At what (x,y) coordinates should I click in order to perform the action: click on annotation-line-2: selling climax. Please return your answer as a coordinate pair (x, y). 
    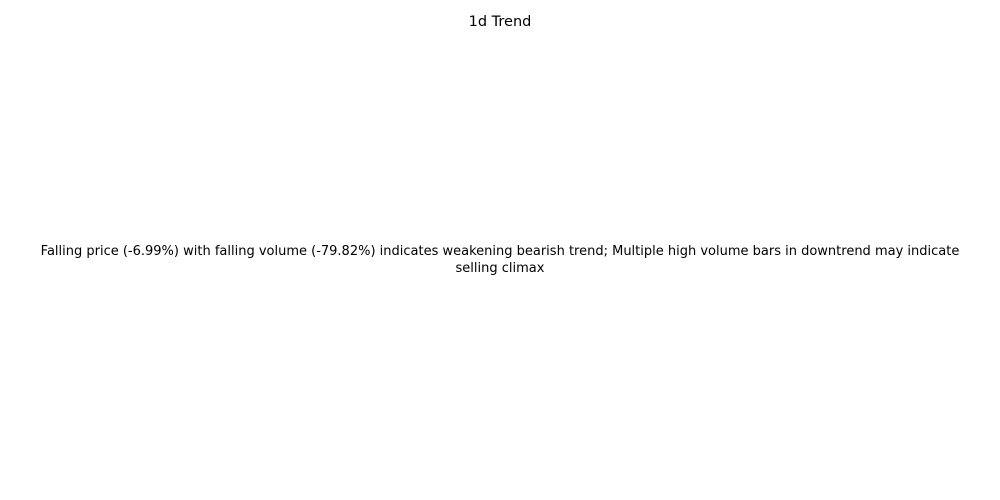
    Looking at the image, I should click on (500, 268).